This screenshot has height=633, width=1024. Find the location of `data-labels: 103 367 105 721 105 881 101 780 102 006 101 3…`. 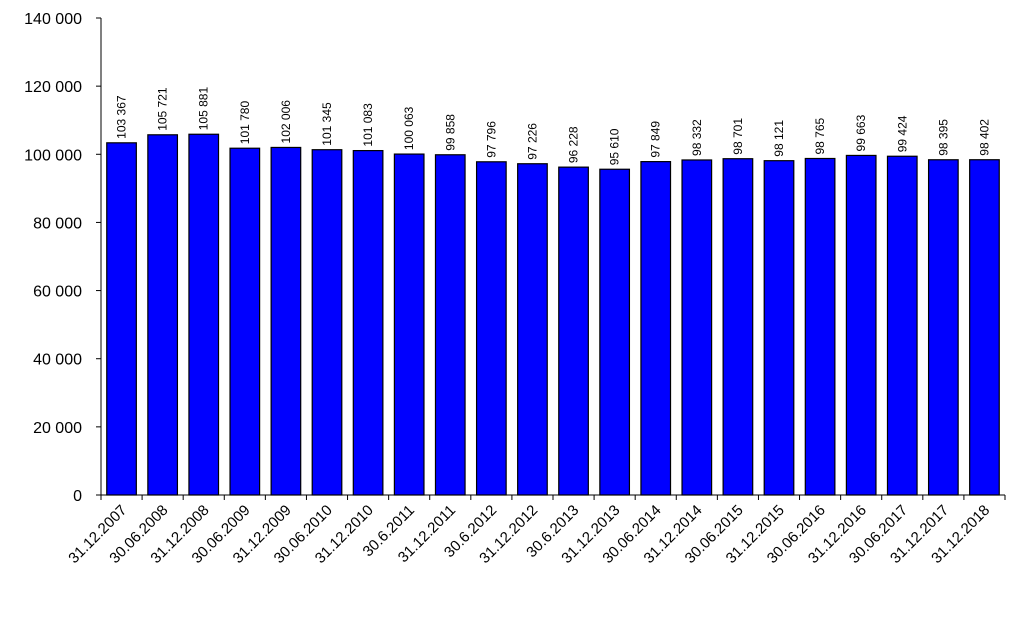

data-labels: 103 367 105 721 105 881 101 780 102 006 101 3… is located at coordinates (553, 126).